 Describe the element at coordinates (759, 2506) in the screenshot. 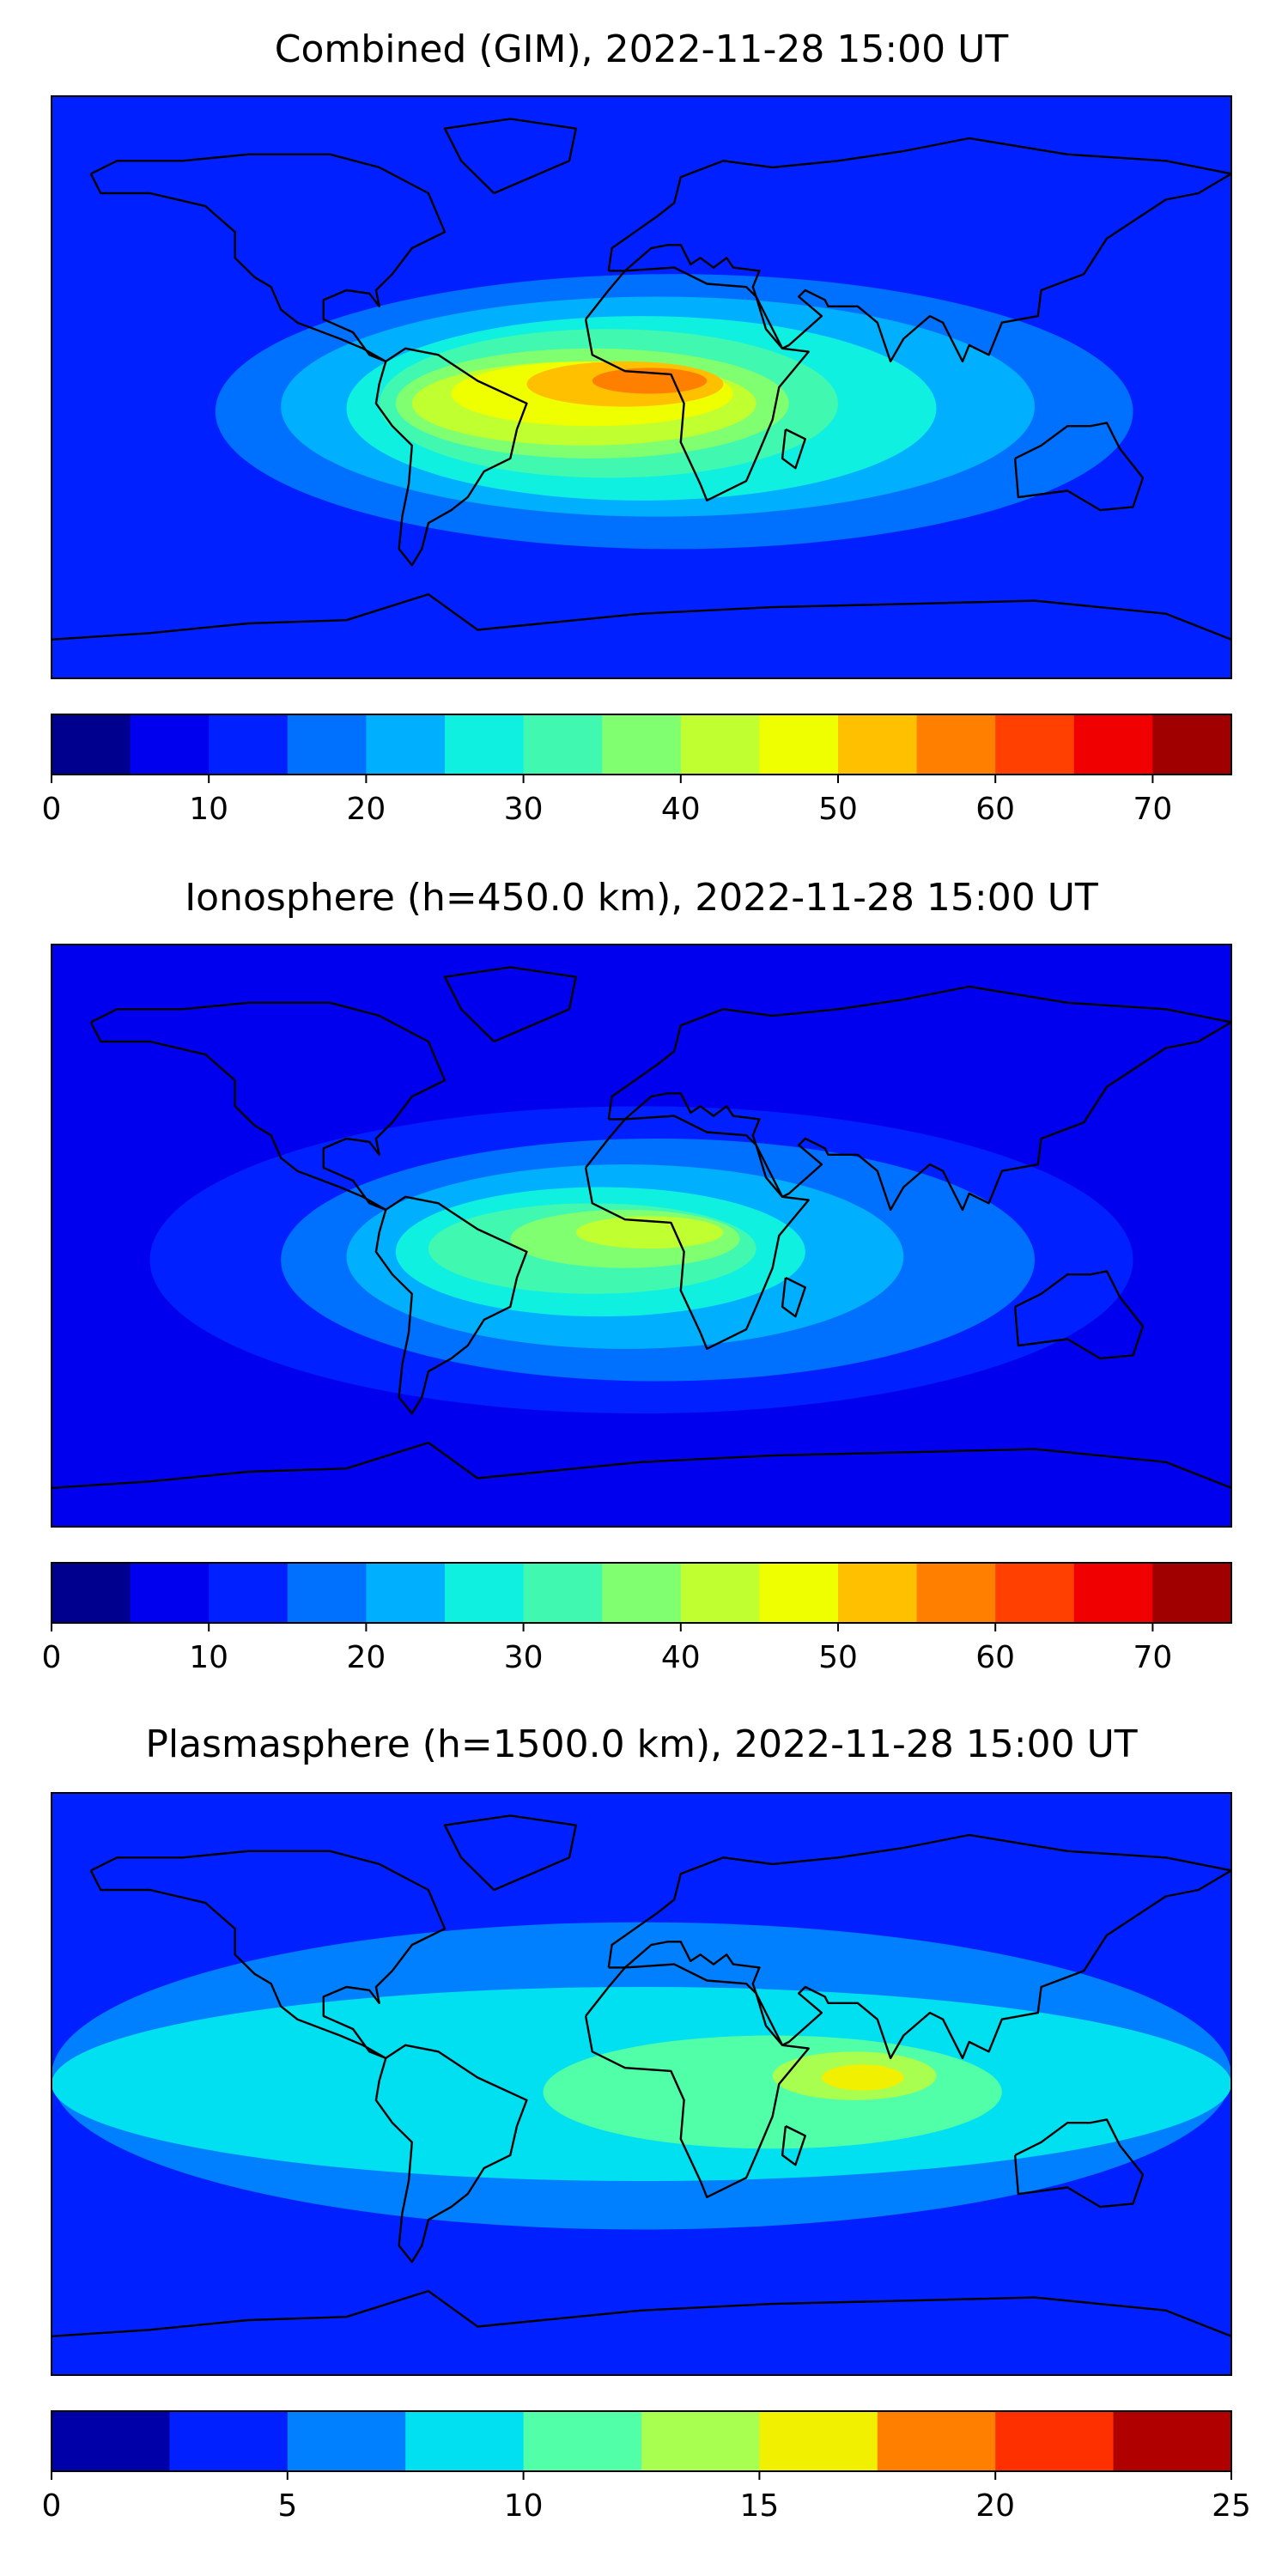

I see `colorbar-tick-label: 15` at that location.